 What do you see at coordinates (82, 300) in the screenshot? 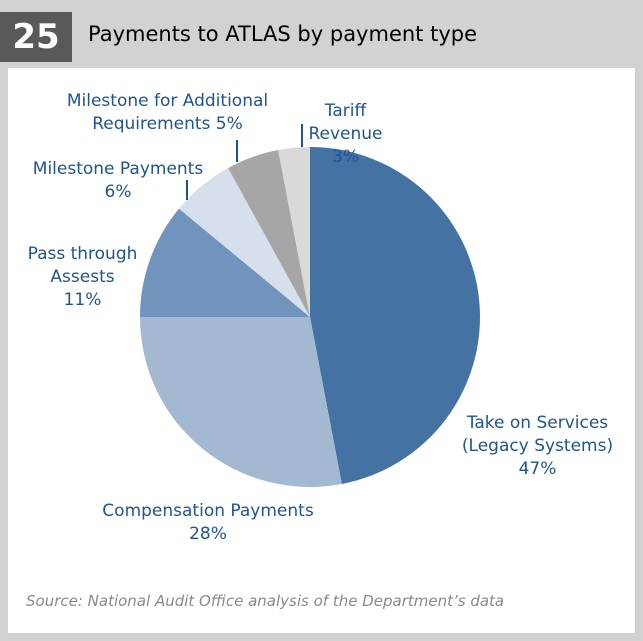
I see `value-label: 11%` at bounding box center [82, 300].